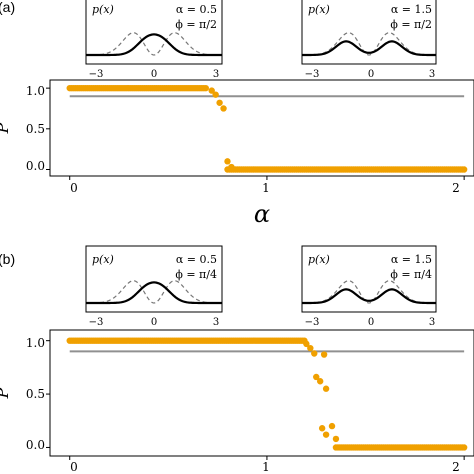 This screenshot has height=474, width=474. Describe the element at coordinates (7, 259) in the screenshot. I see `panel-label-b: (b)` at that location.